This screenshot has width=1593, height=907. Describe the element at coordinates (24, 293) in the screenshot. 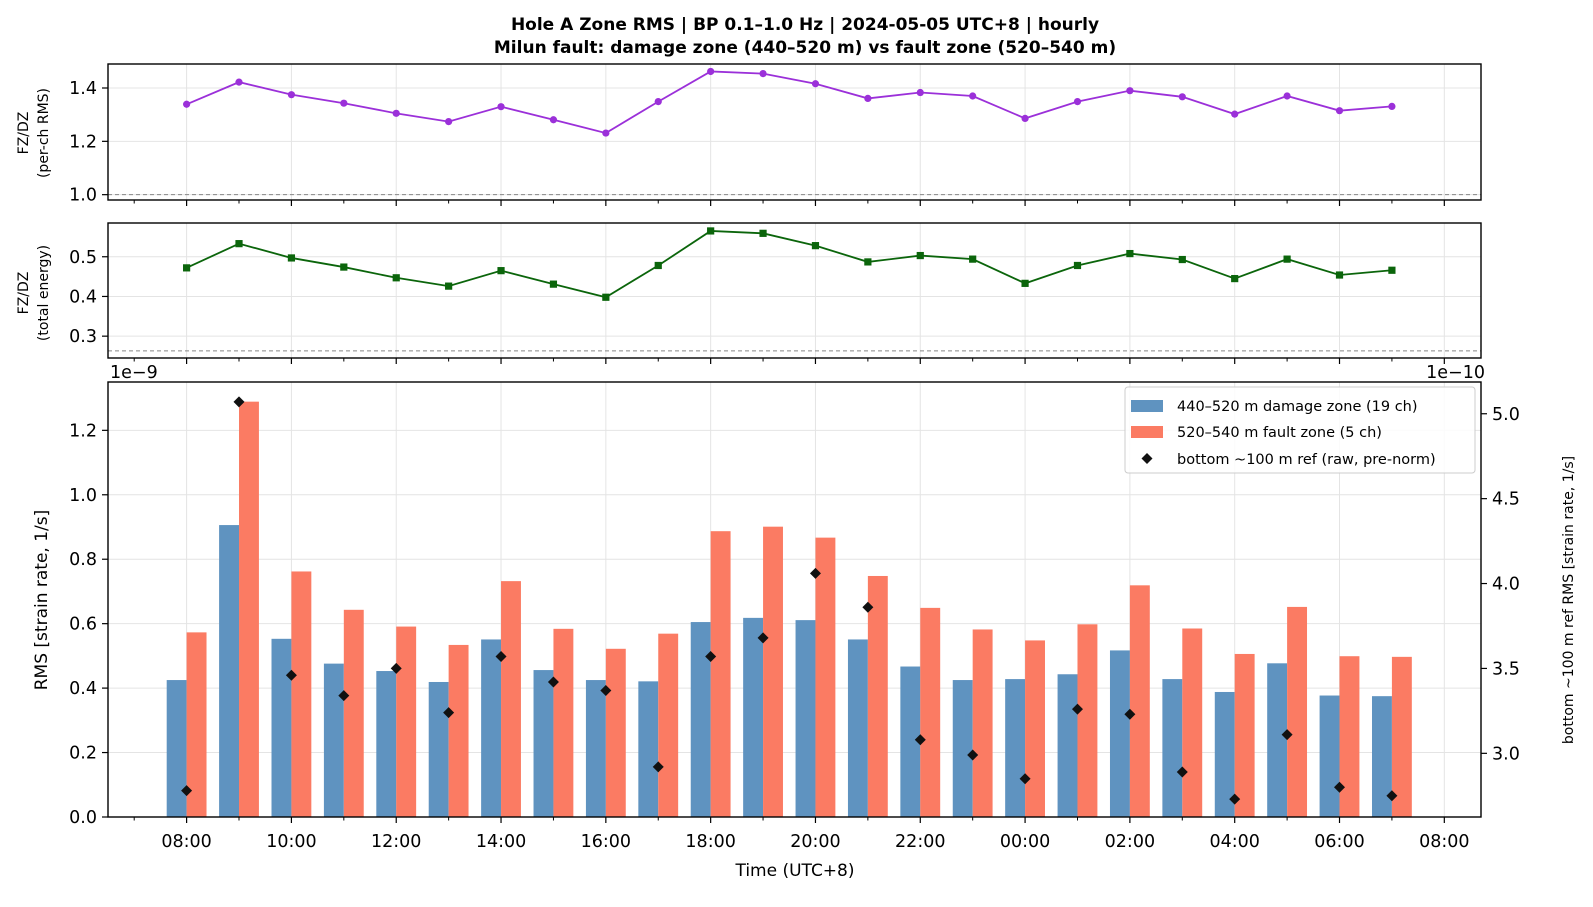

I see `mid-ylabel-line1: FZ/DZ` at that location.